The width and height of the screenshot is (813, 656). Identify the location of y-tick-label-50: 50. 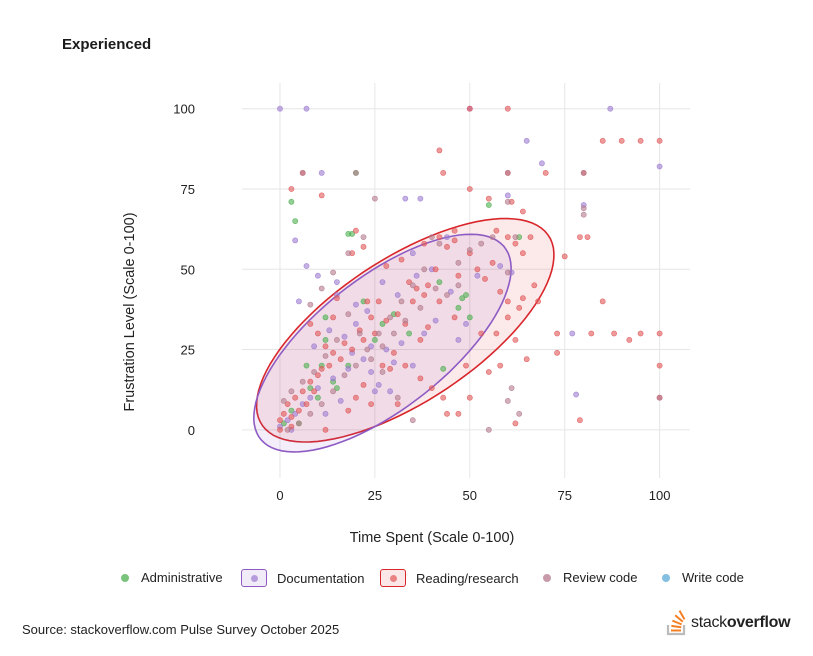
(188, 269).